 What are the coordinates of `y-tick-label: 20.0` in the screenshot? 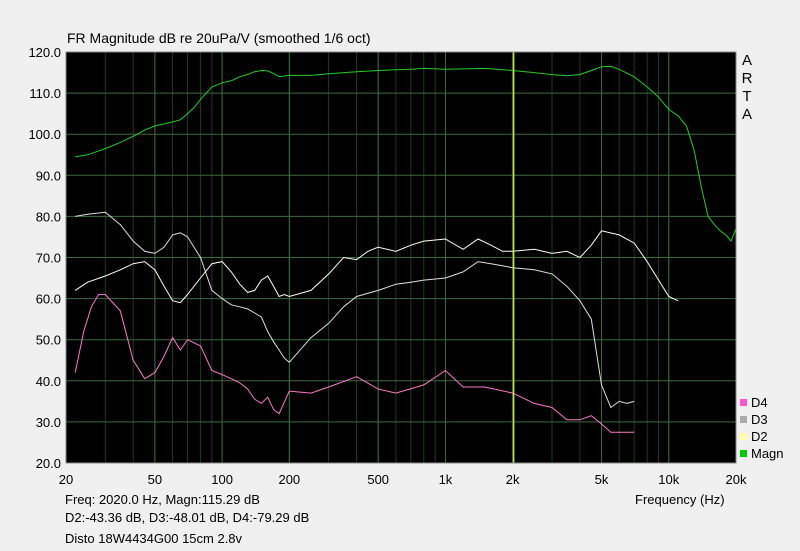 It's located at (48, 463).